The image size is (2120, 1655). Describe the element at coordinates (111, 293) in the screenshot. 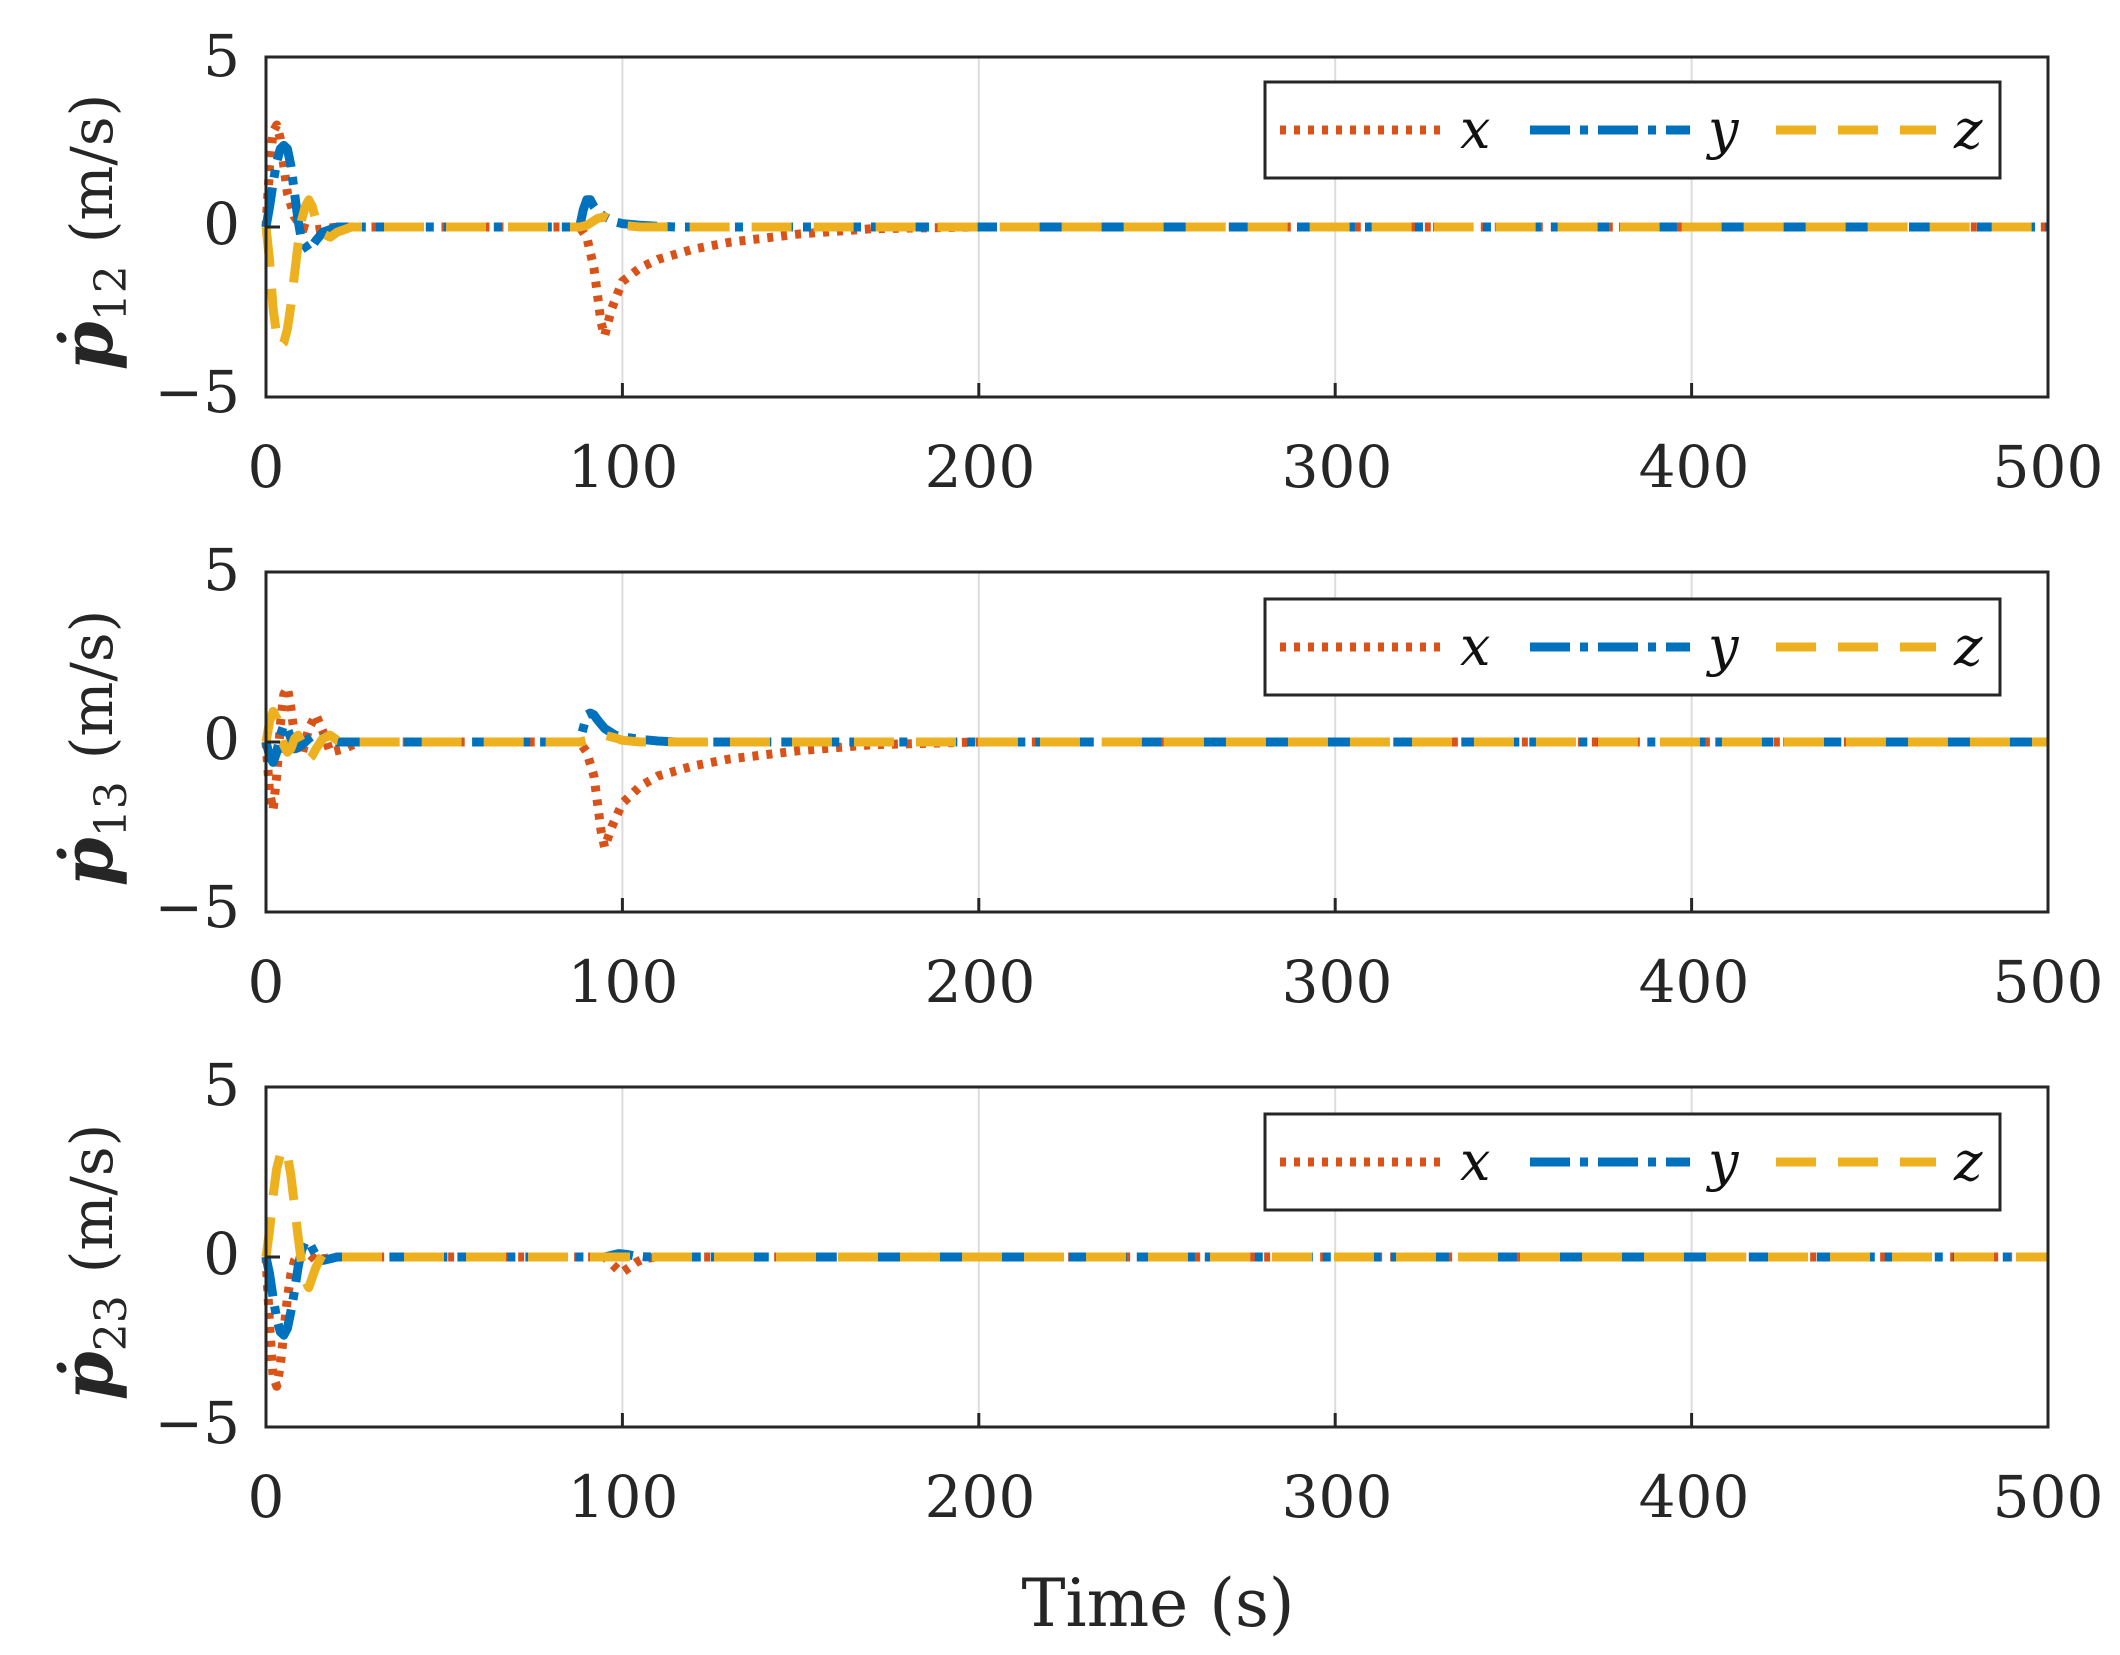

I see `ylabel-subscript: 12` at that location.